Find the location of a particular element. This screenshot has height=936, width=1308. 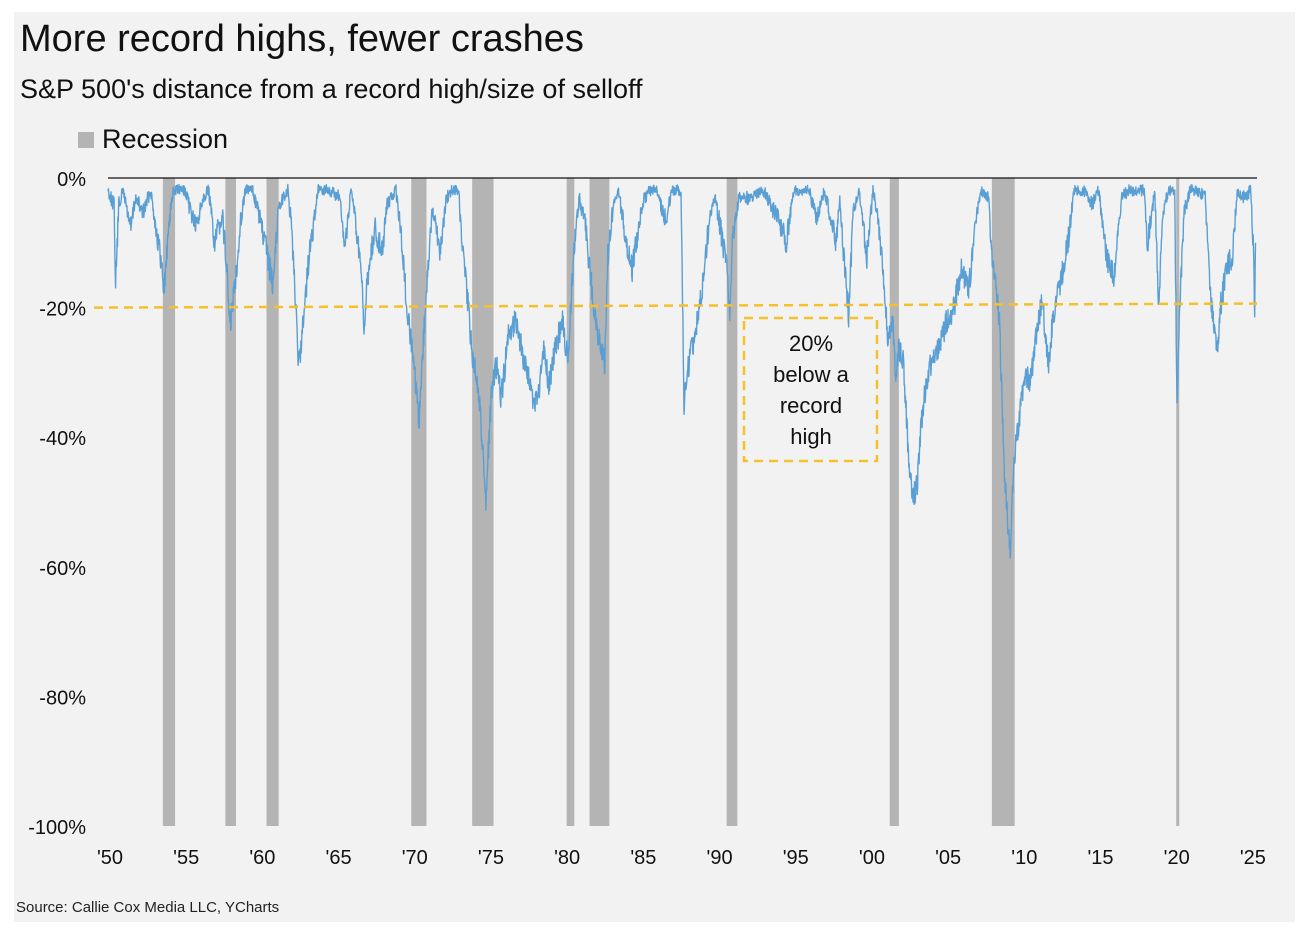

x-tick-label: '20 is located at coordinates (1177, 858).